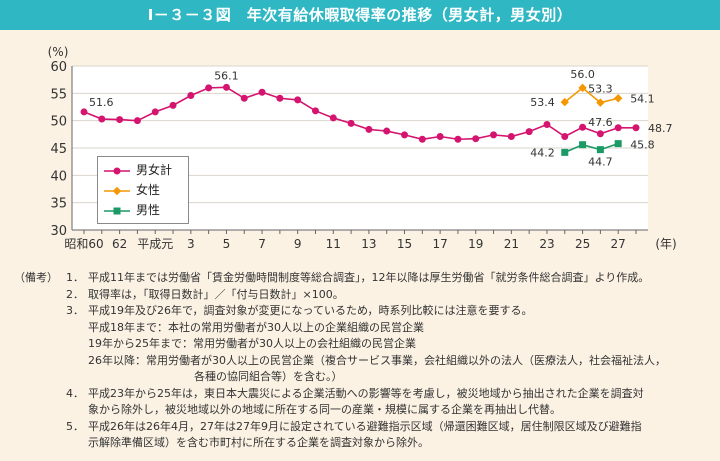 This screenshot has width=720, height=461. What do you see at coordinates (268, 376) in the screenshot?
I see `note-3-sub-c-cont: 各種の協同組合等）を含む。）` at bounding box center [268, 376].